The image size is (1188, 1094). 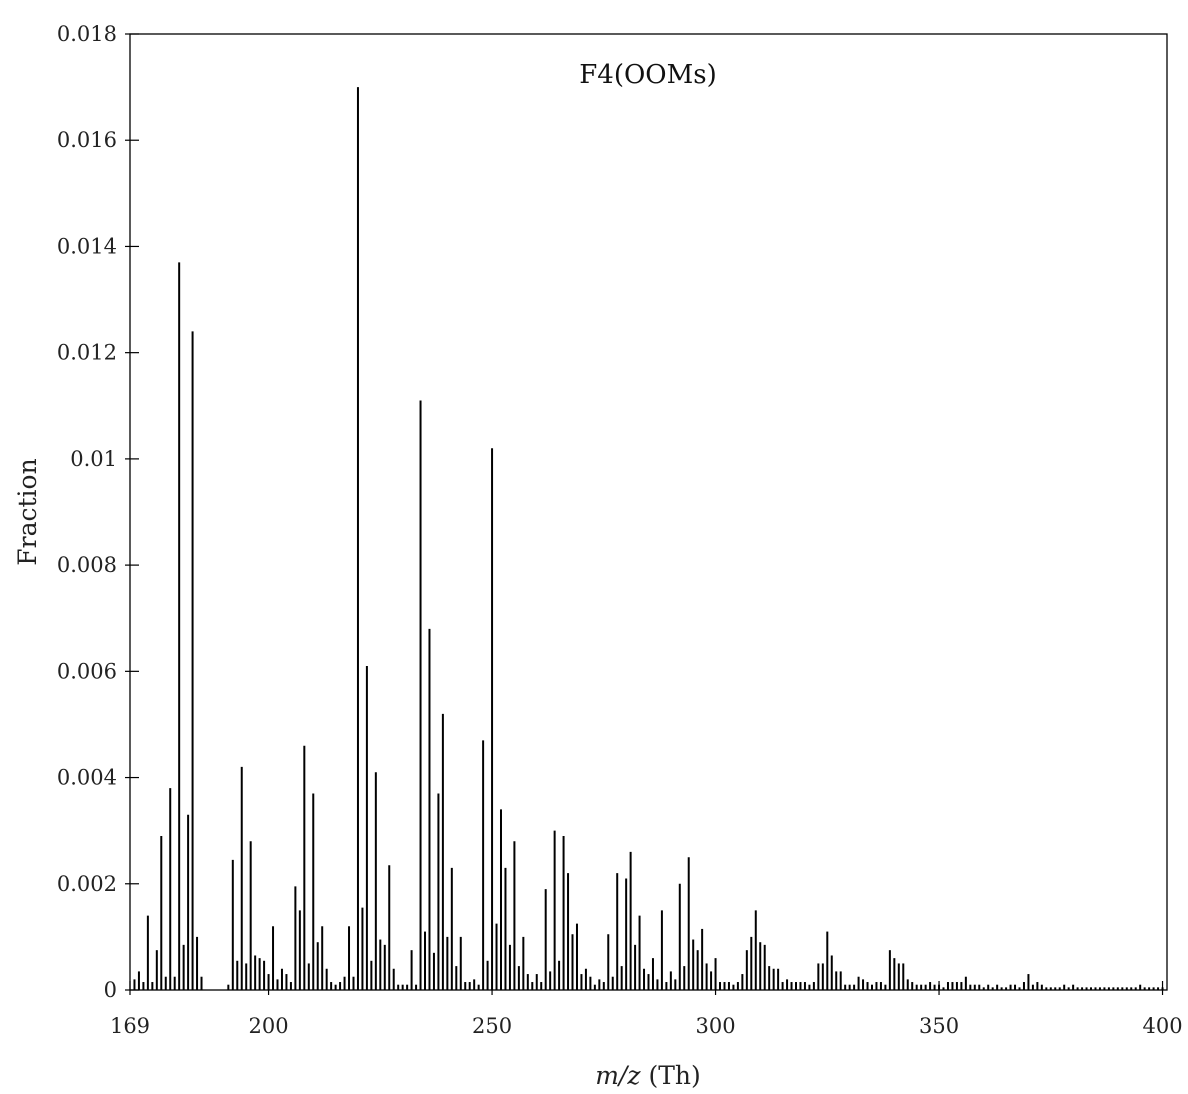 What do you see at coordinates (647, 75) in the screenshot?
I see `chart-title: F4(OOMs)` at bounding box center [647, 75].